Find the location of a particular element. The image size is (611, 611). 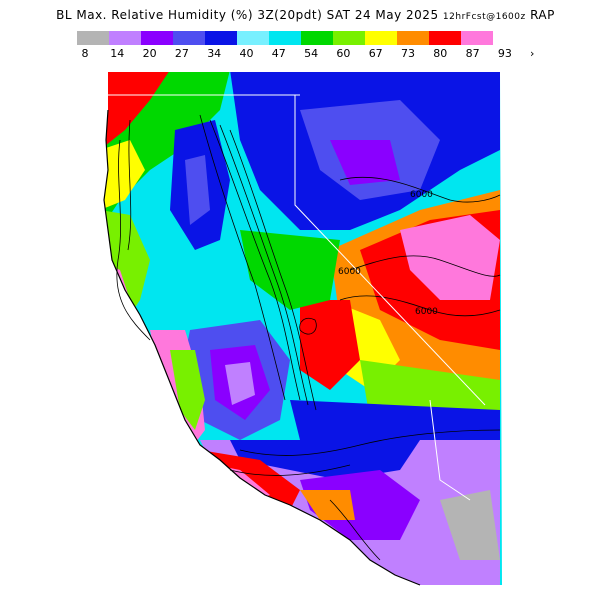

legend-tick-label: 80 is located at coordinates (440, 53).